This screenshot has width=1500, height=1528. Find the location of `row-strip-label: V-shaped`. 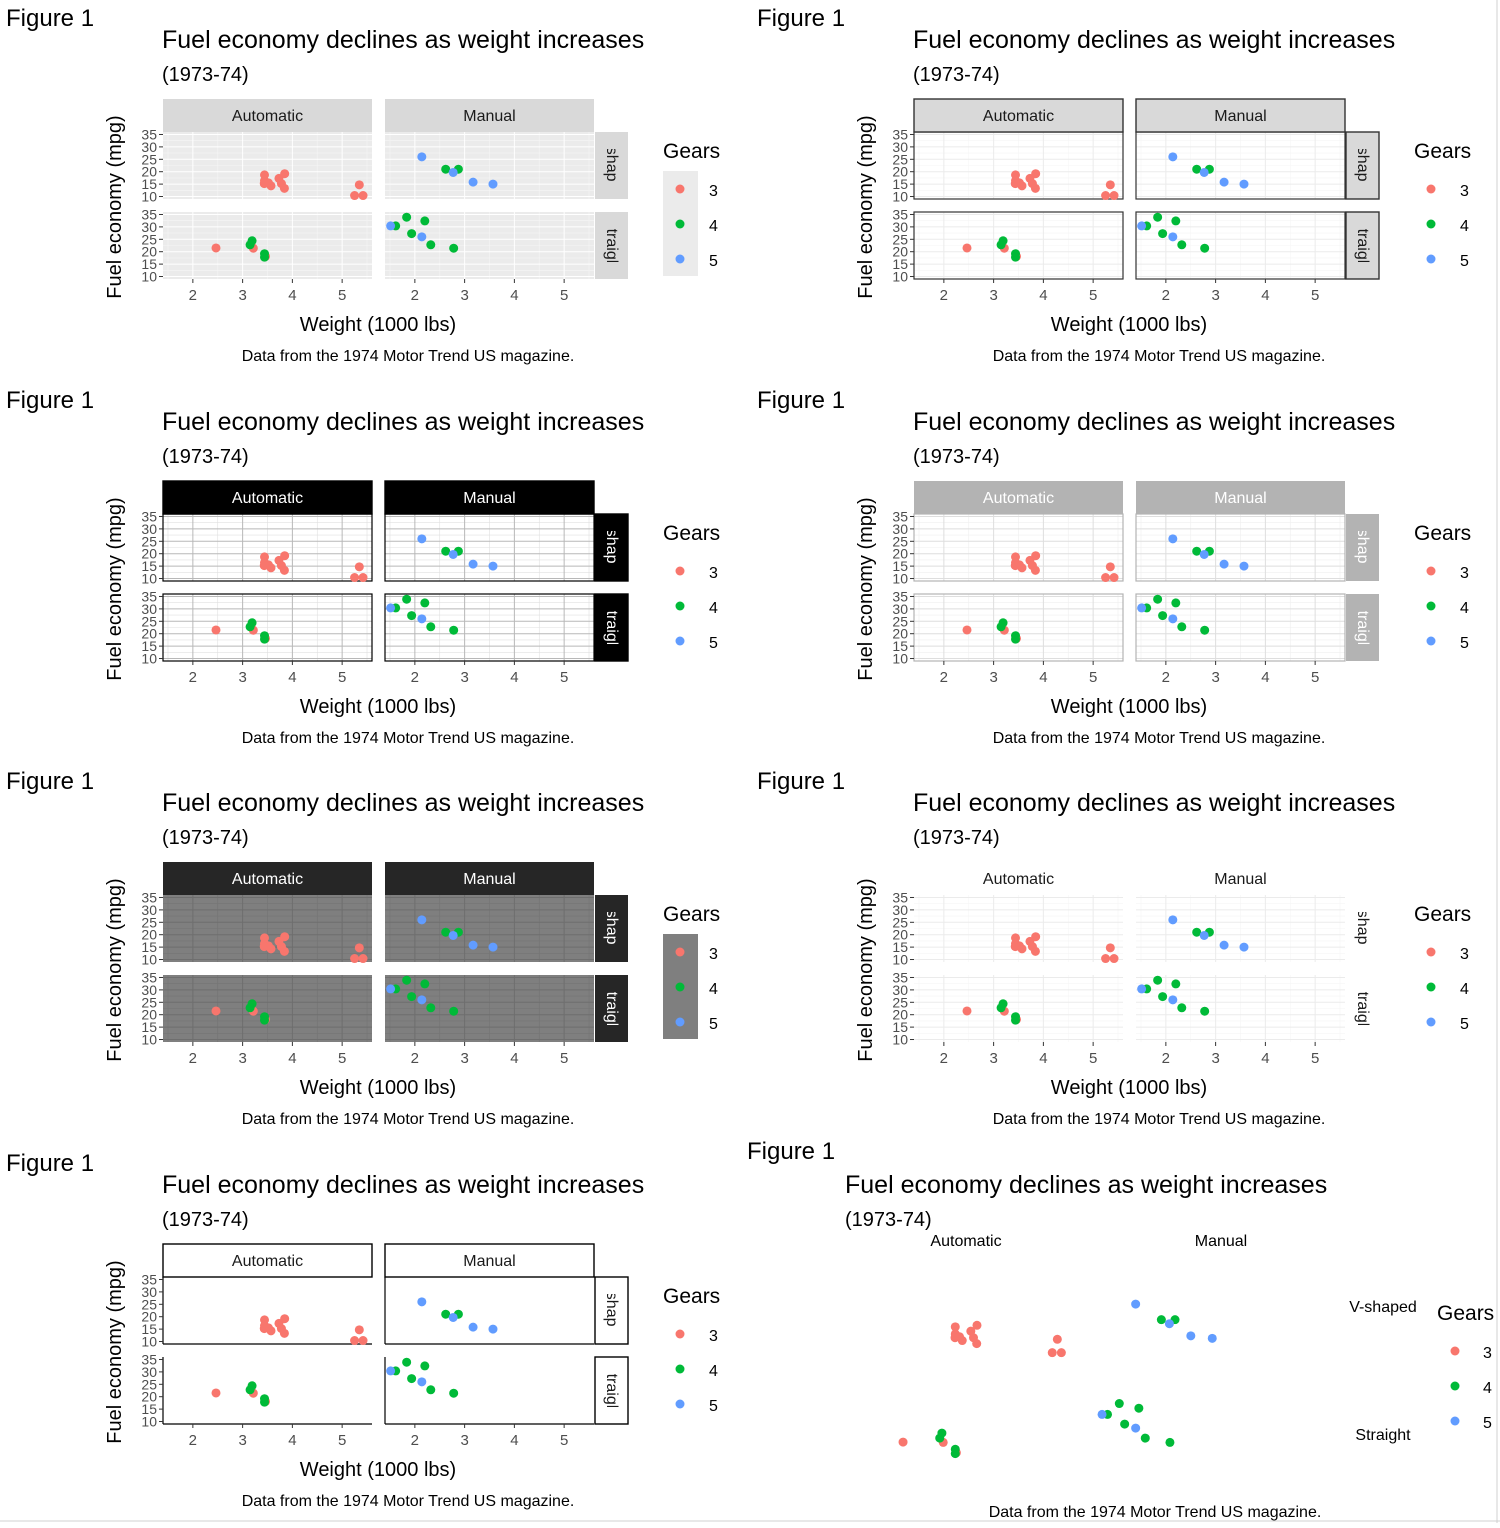

row-strip-label: V-shaped is located at coordinates (1362, 166).